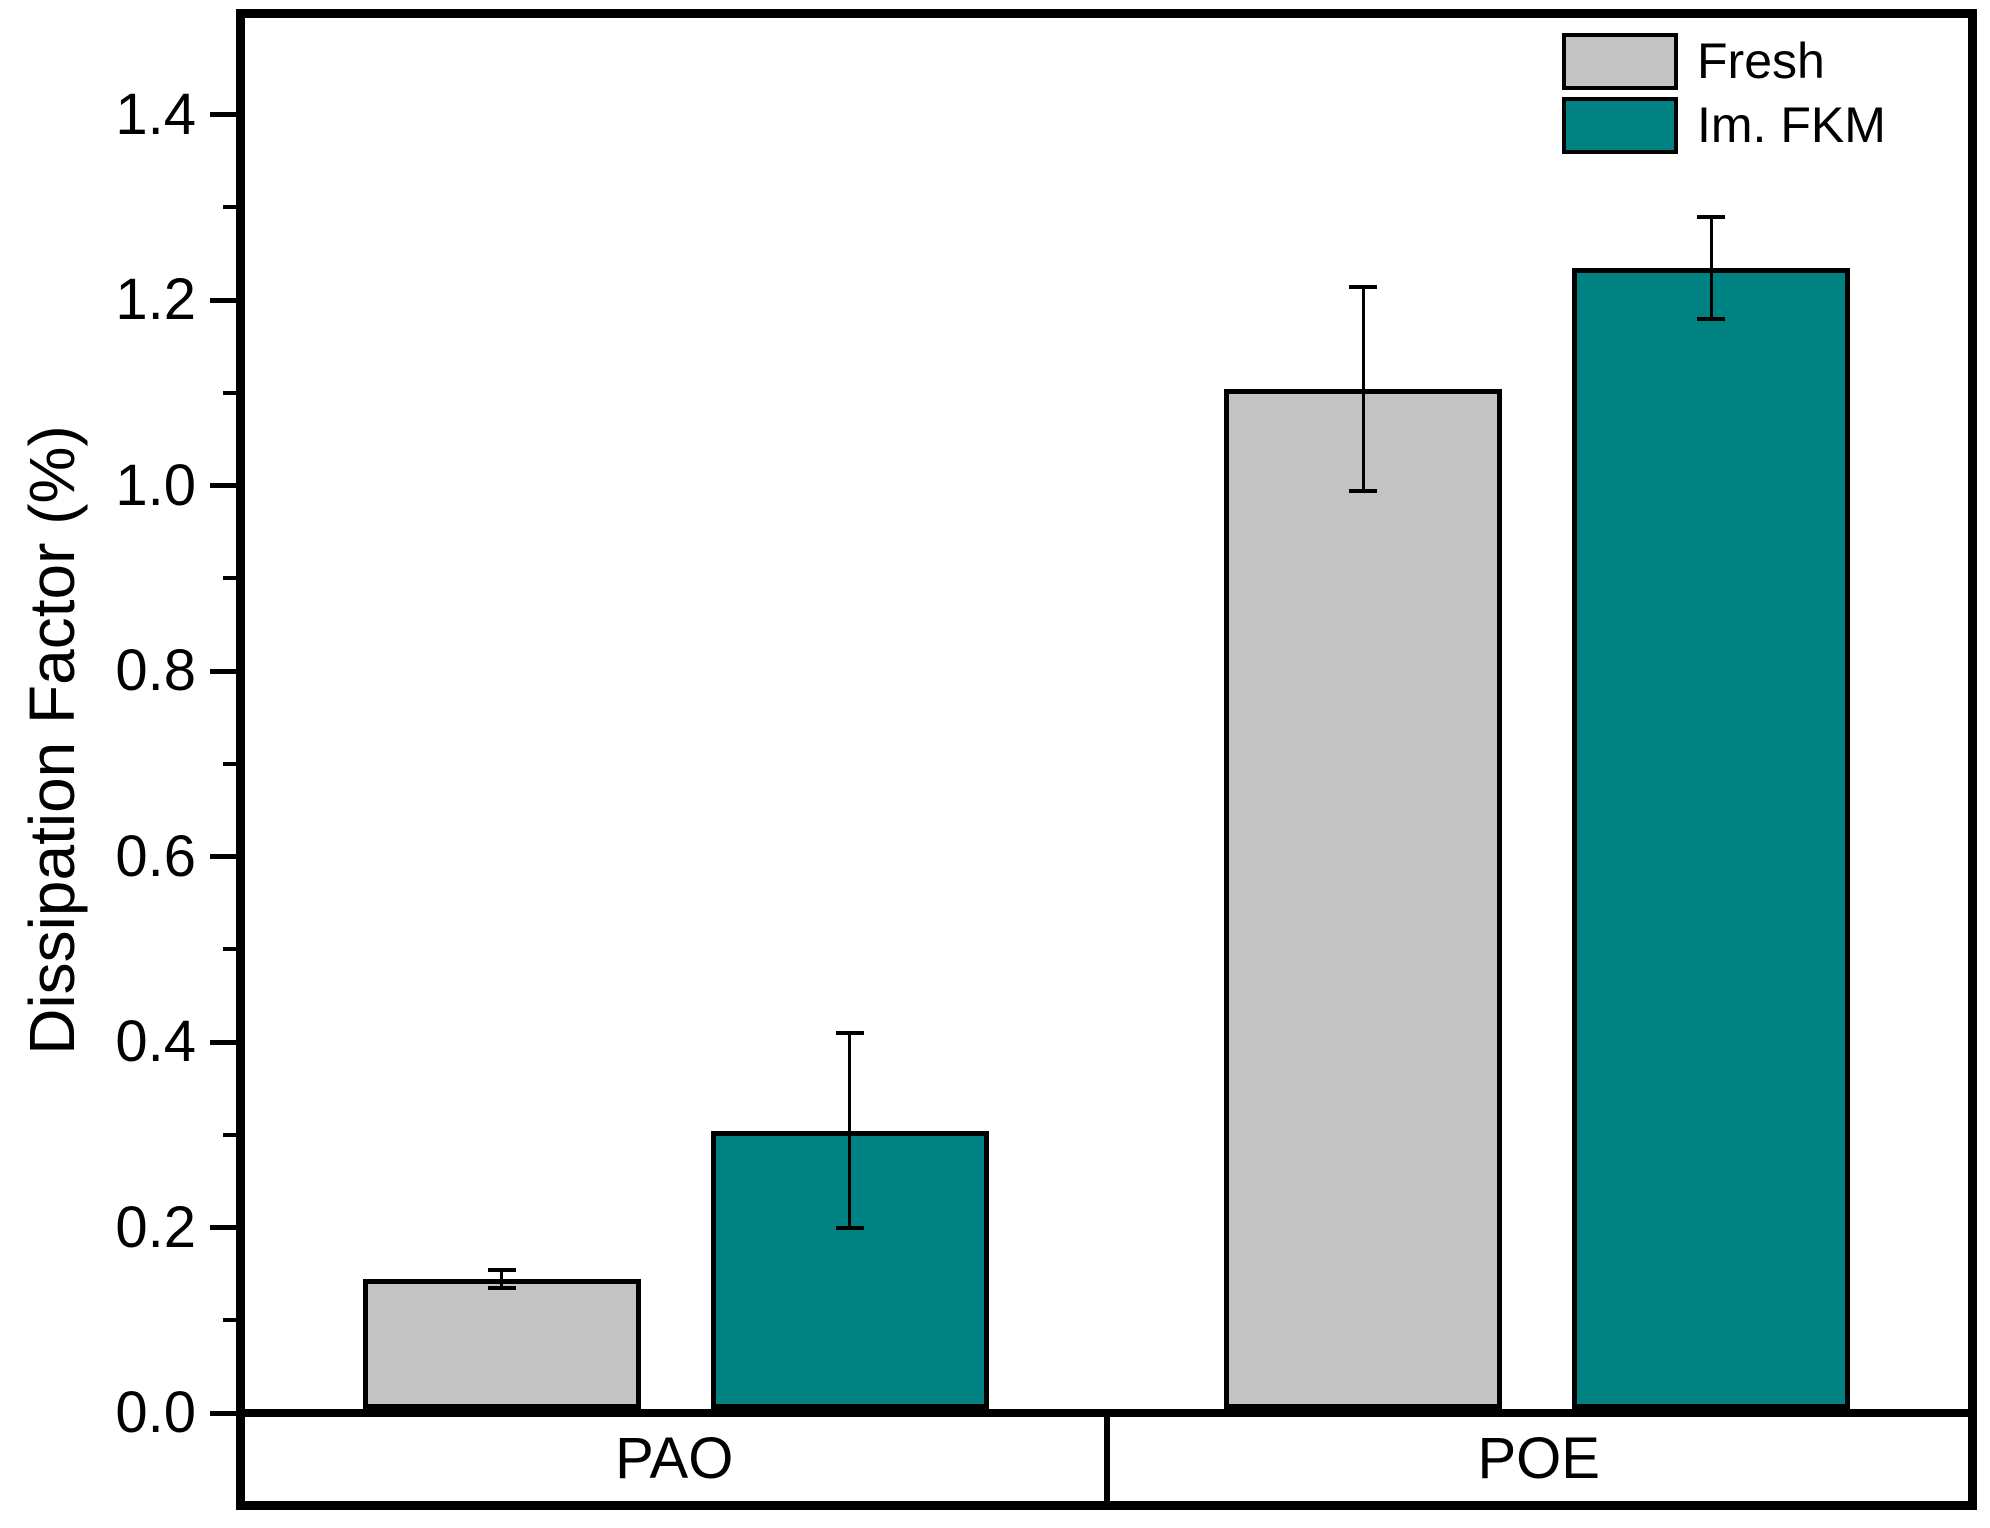 The image size is (1990, 1528). Describe the element at coordinates (155, 671) in the screenshot. I see `y-tick-label-0.8: 0.8` at that location.